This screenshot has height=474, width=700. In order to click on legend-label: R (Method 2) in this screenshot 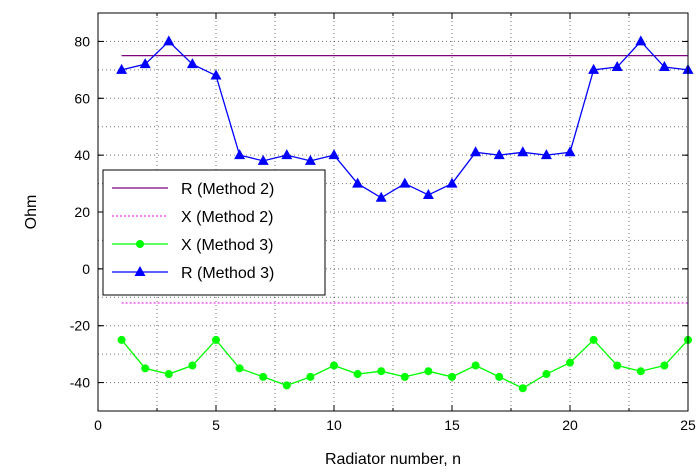, I will do `click(227, 189)`.